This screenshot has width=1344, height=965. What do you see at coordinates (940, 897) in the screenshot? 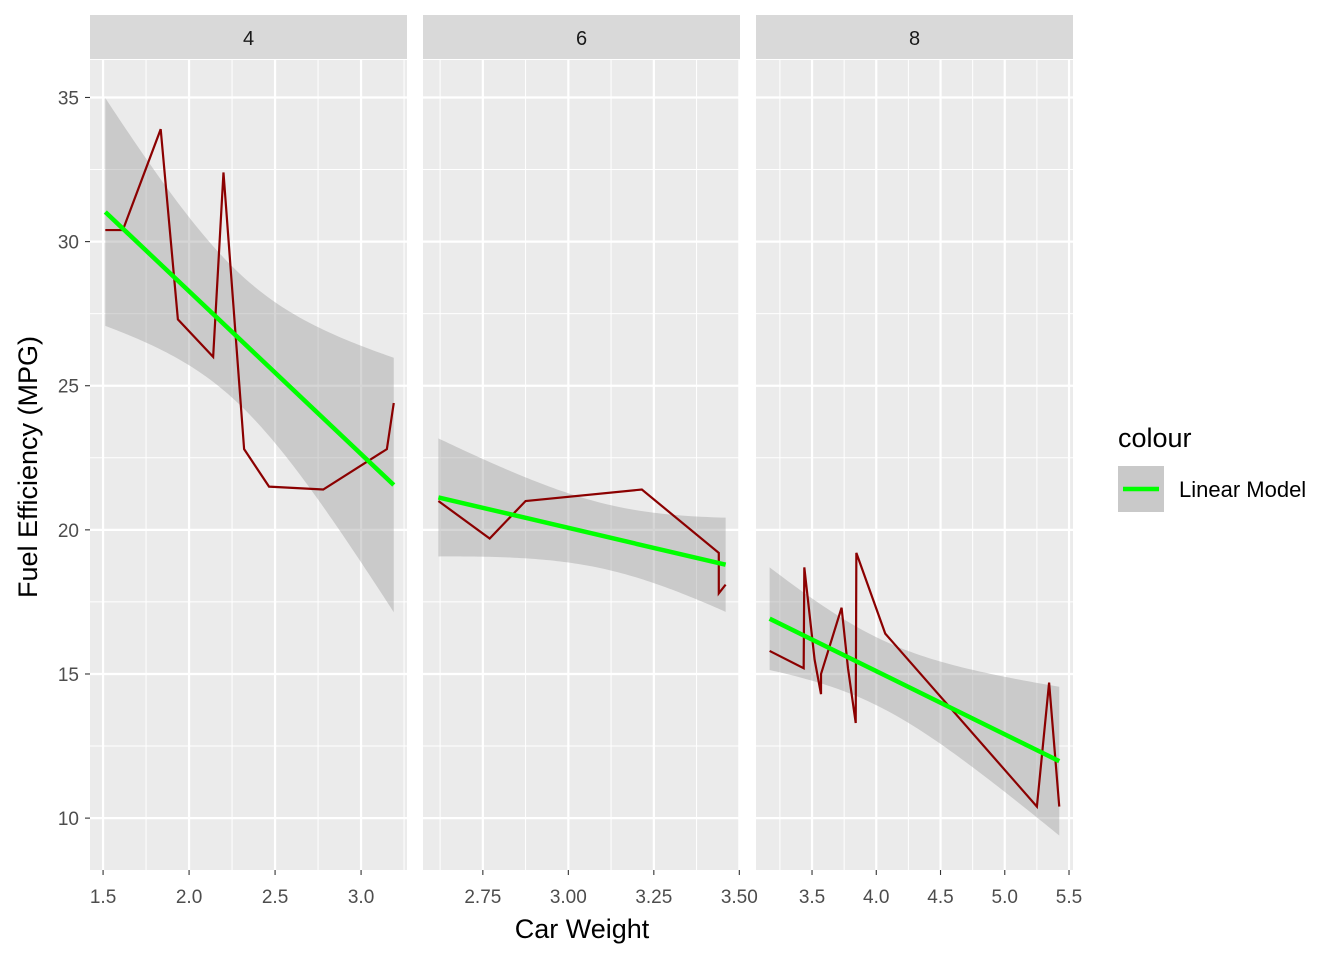
I see `x-tick-label: 4.5` at bounding box center [940, 897].